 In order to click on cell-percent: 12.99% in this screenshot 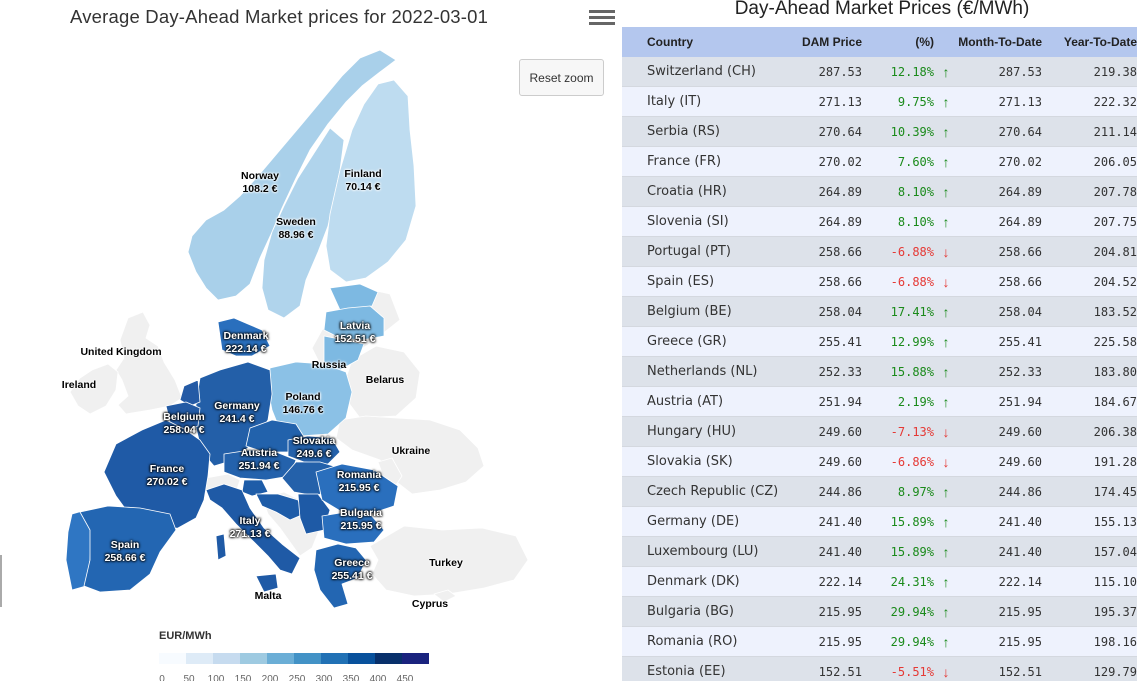, I will do `click(912, 341)`.